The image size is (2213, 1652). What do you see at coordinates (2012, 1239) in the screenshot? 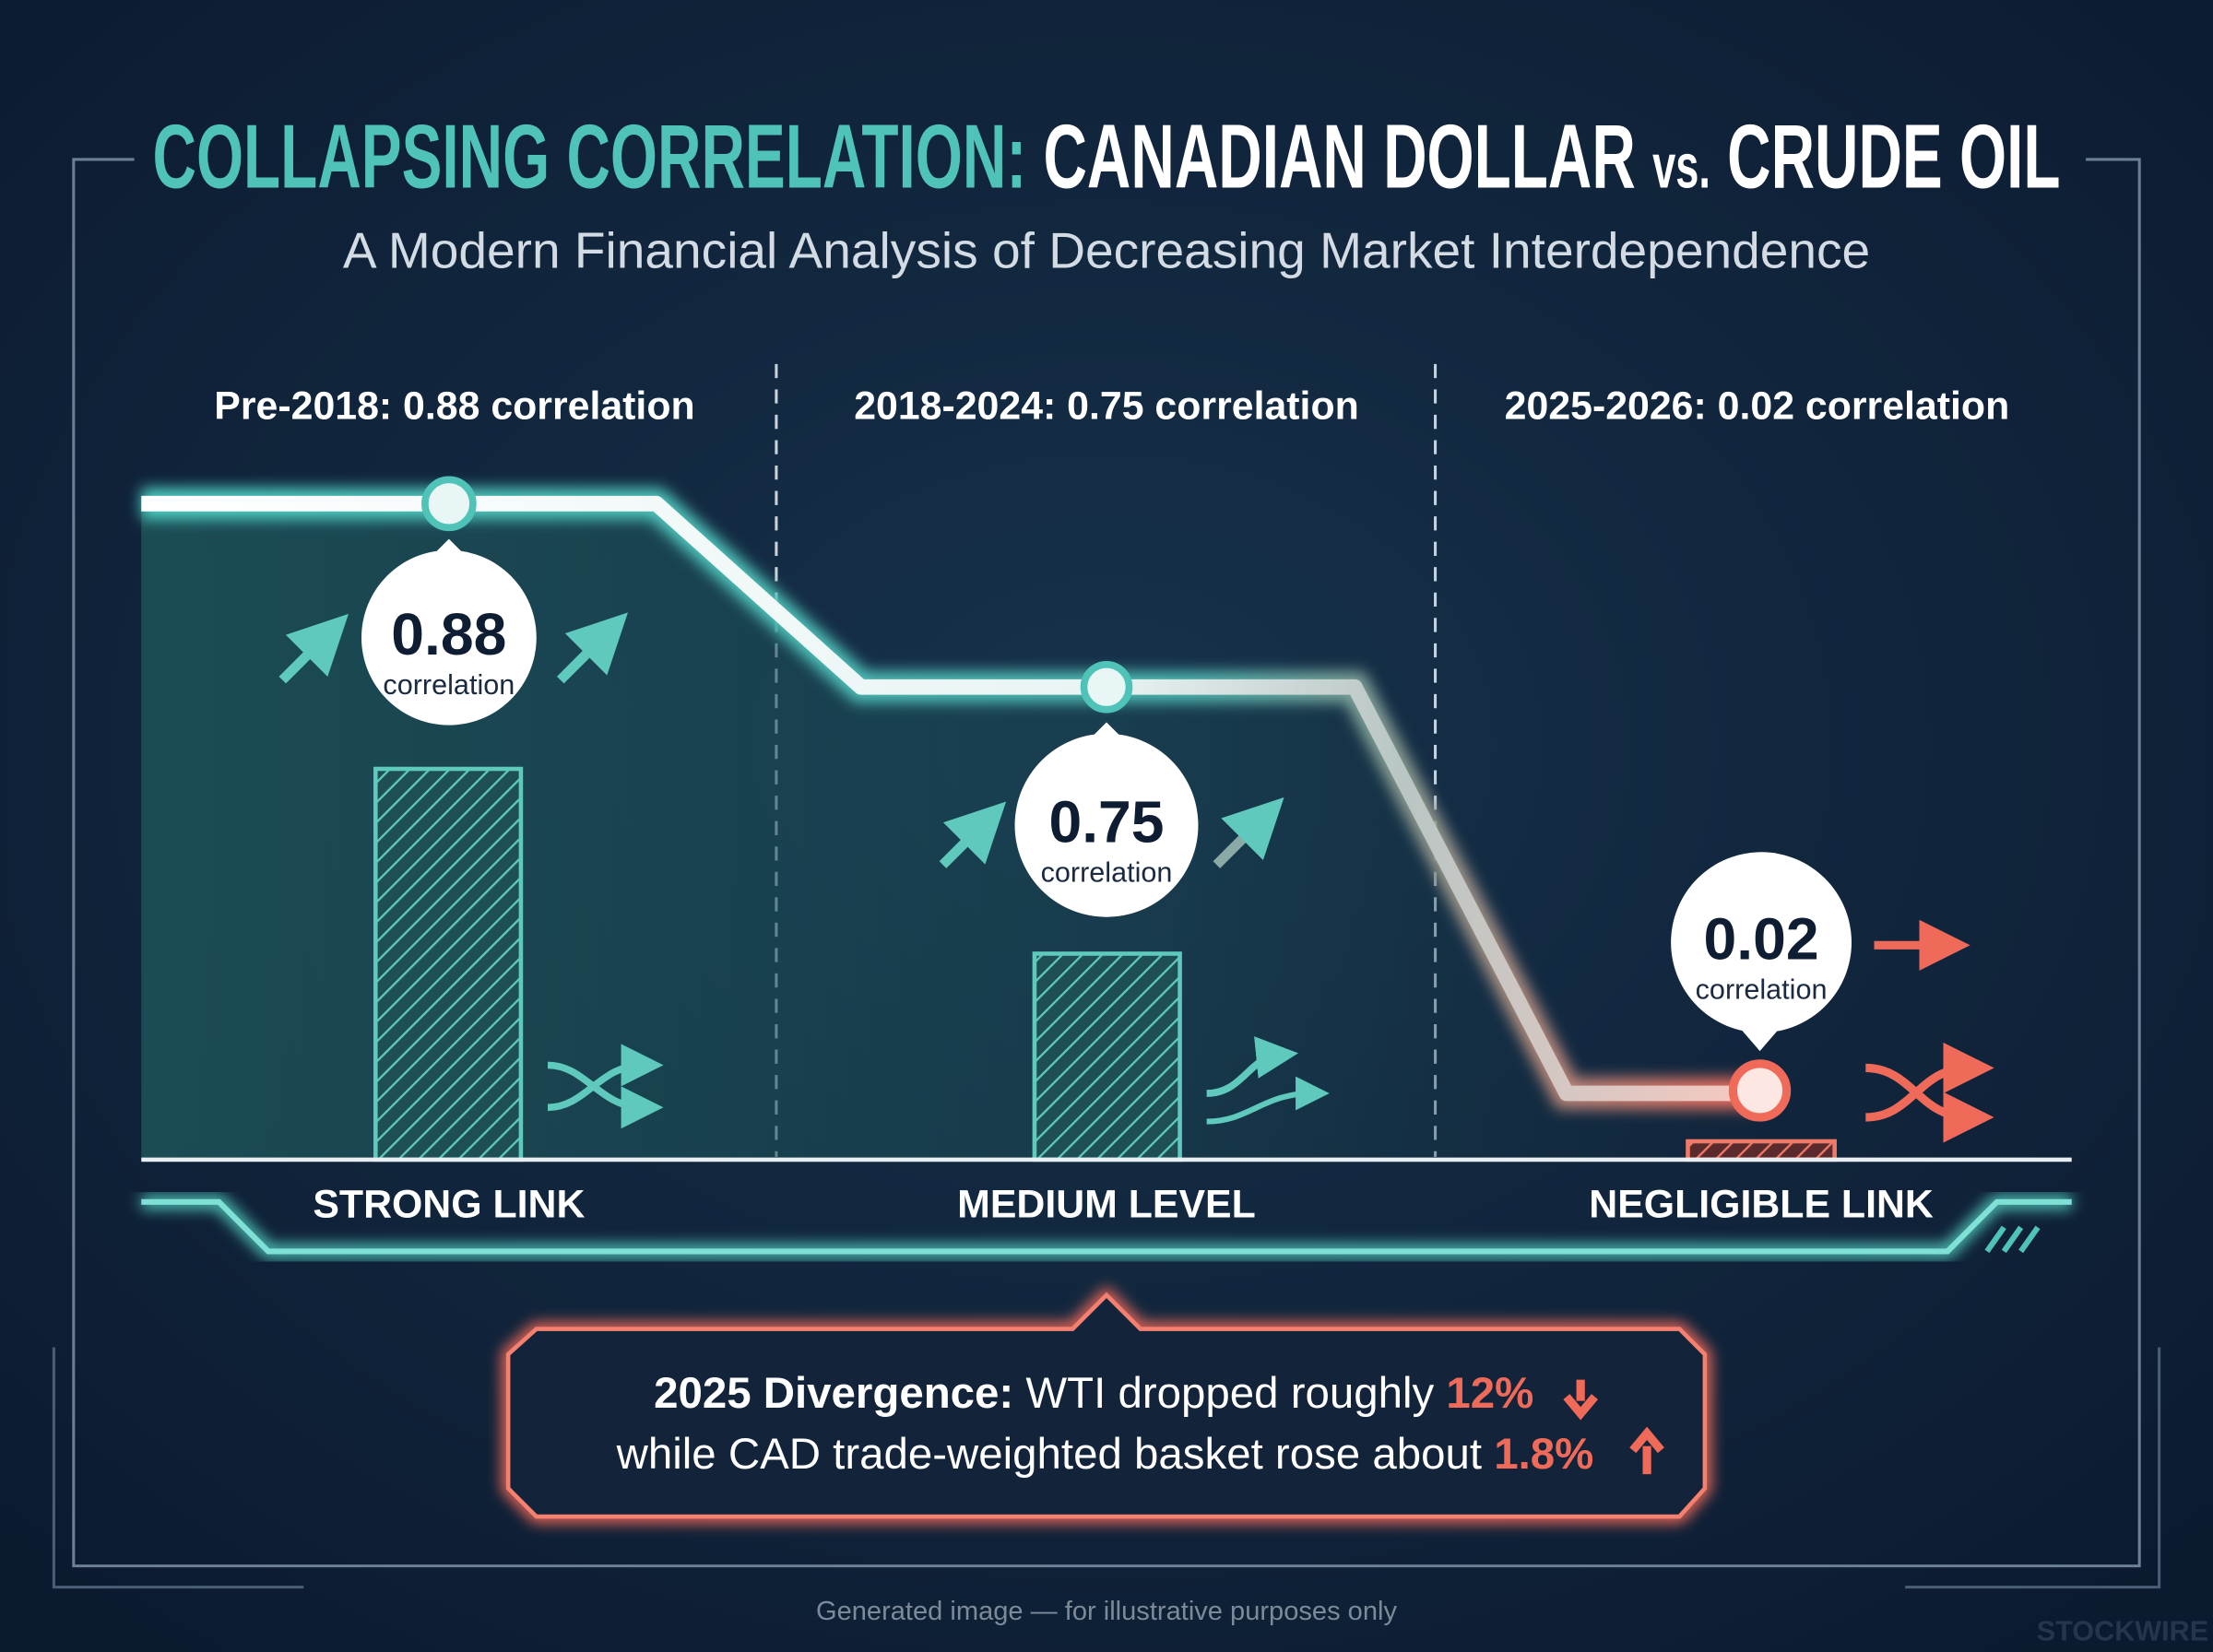
I see `bracket-ticks` at bounding box center [2012, 1239].